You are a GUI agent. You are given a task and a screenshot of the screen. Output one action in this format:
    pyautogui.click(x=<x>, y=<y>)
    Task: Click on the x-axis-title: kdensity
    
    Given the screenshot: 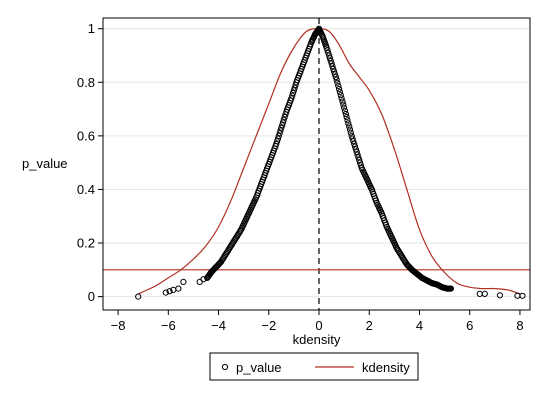 What is the action you would take?
    pyautogui.click(x=317, y=339)
    